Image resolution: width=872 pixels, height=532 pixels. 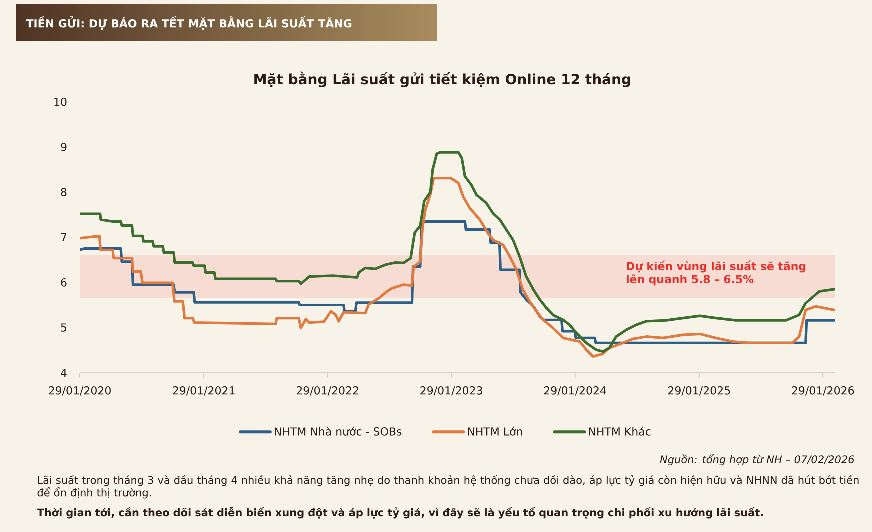 What do you see at coordinates (442, 80) in the screenshot?
I see `chart-title: Mặt bằng Lãi suất gửi tiết kiệm Online 12 tháng` at bounding box center [442, 80].